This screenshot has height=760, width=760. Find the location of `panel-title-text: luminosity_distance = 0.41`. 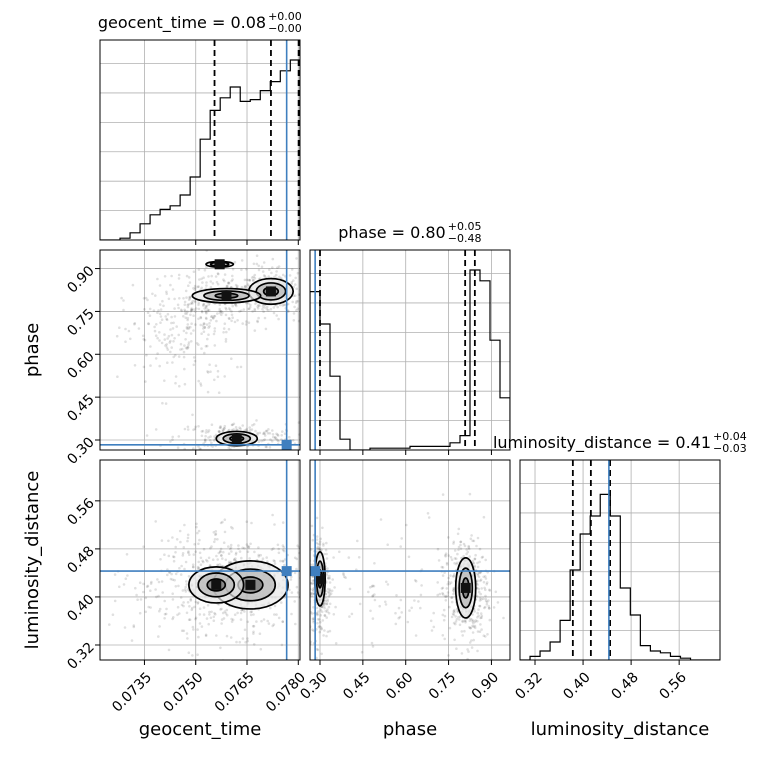

panel-title-text: luminosity_distance = 0.41 is located at coordinates (602, 443).